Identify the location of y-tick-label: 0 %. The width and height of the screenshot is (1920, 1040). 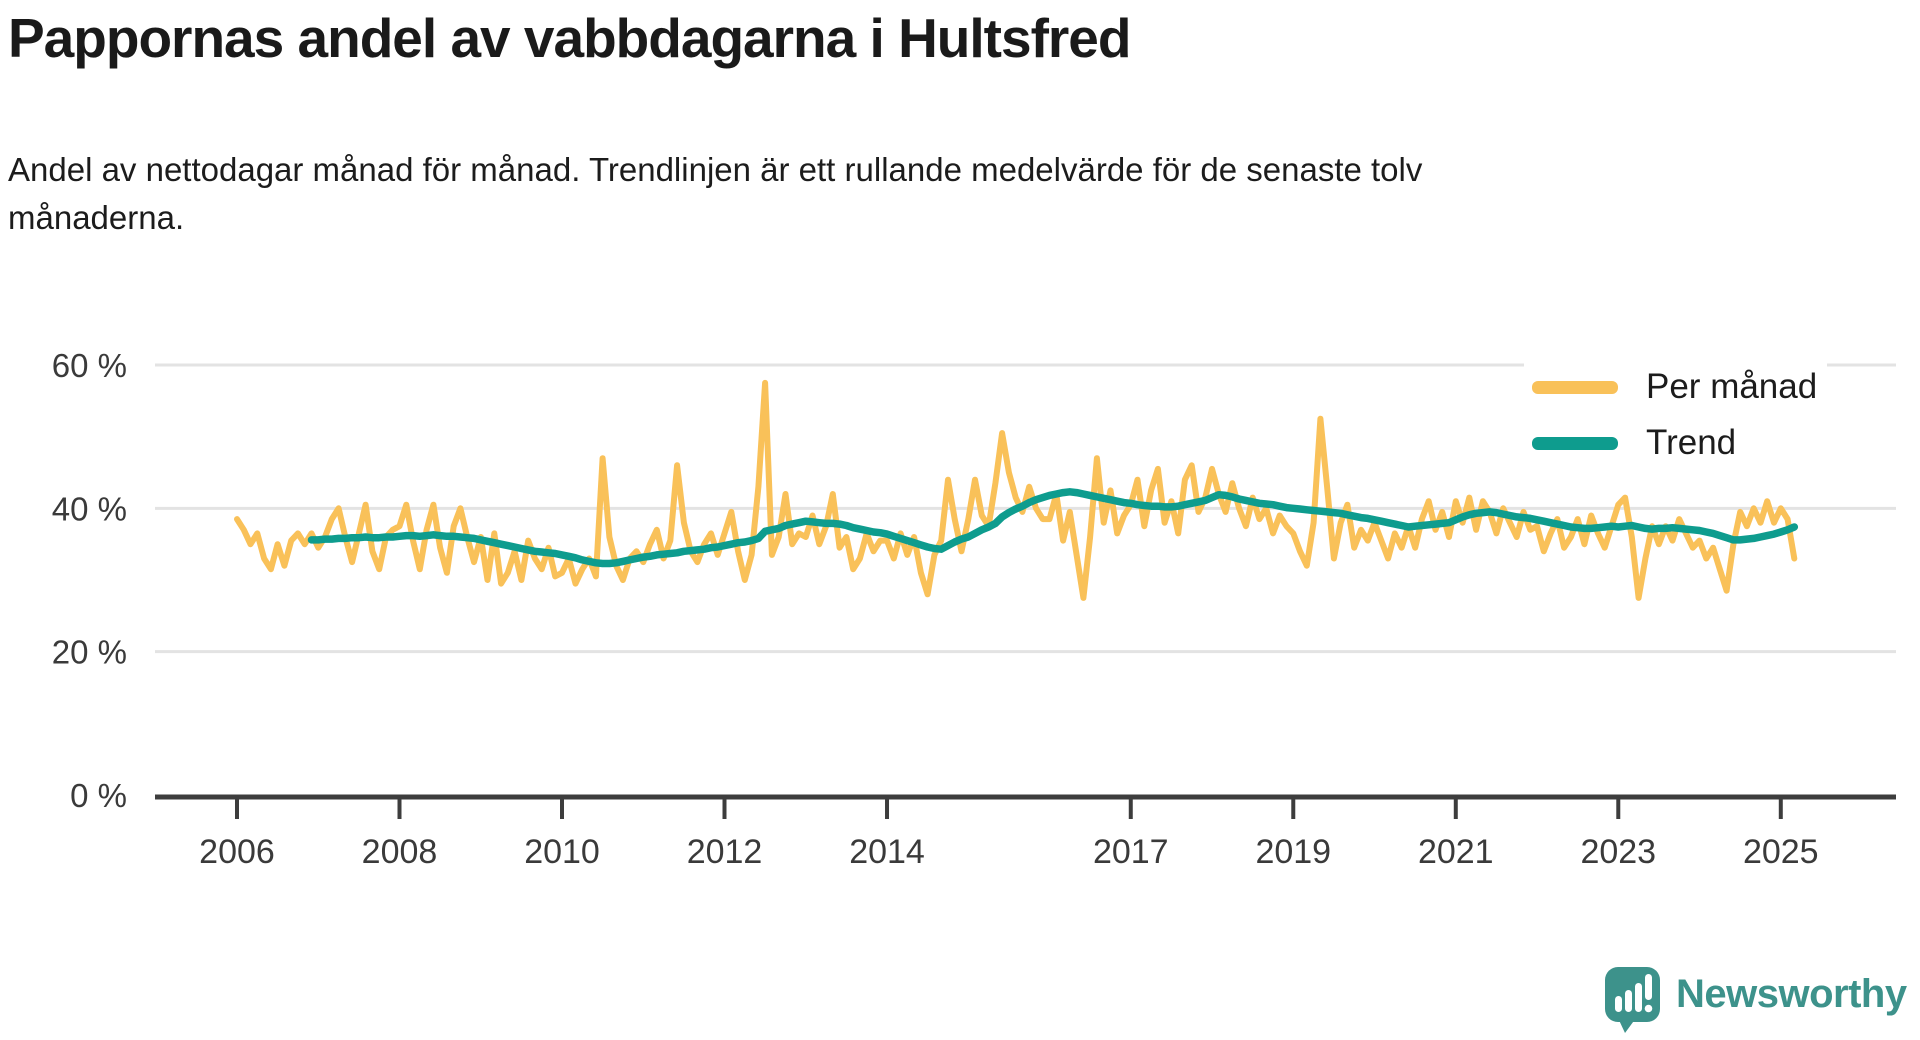
(98, 795).